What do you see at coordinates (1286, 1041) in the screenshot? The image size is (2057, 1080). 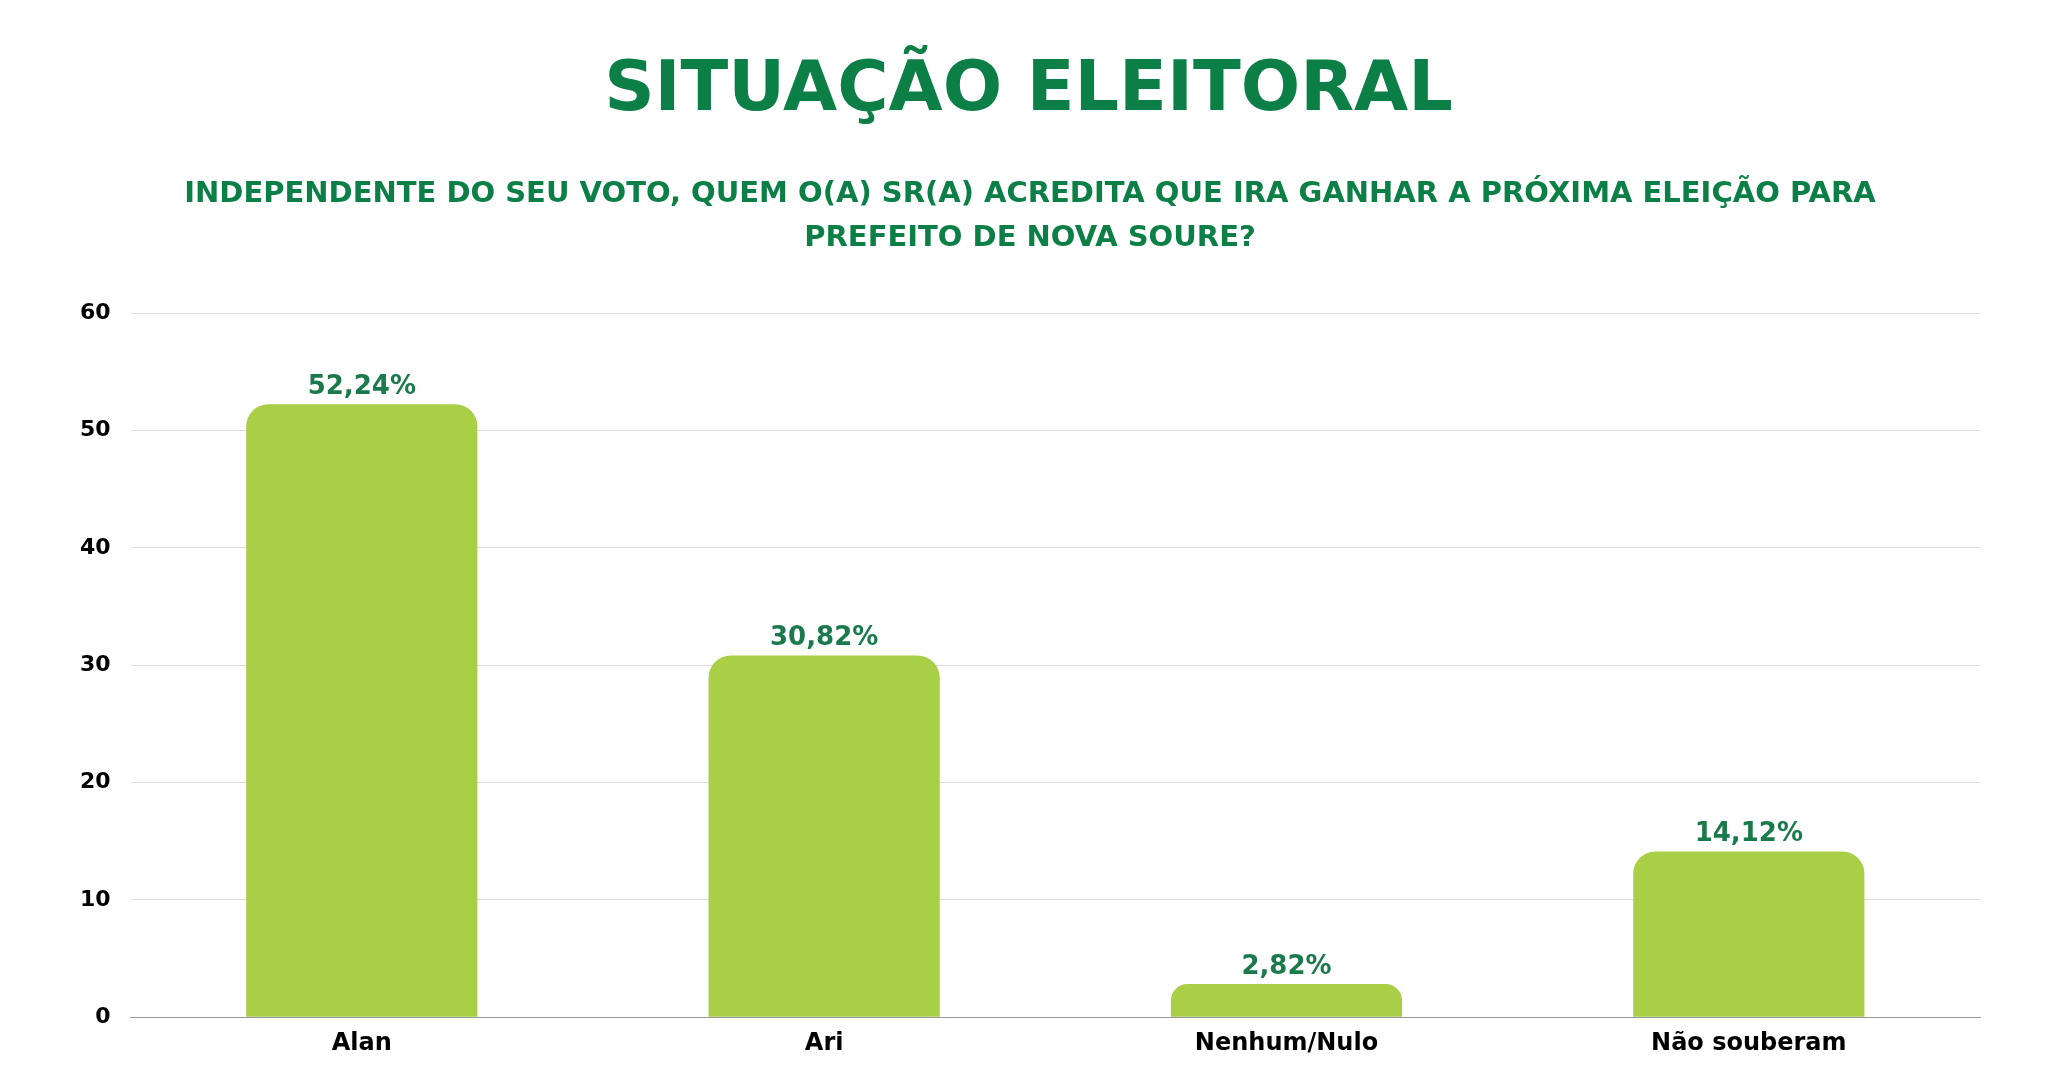 I see `x-tick-label: Nenhum/Nulo` at bounding box center [1286, 1041].